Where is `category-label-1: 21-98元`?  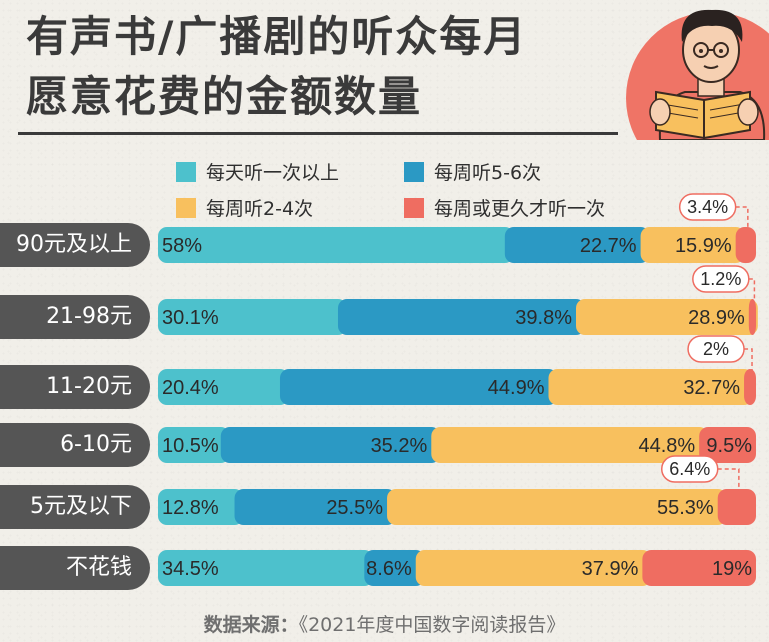 category-label-1: 21-98元 is located at coordinates (75, 317).